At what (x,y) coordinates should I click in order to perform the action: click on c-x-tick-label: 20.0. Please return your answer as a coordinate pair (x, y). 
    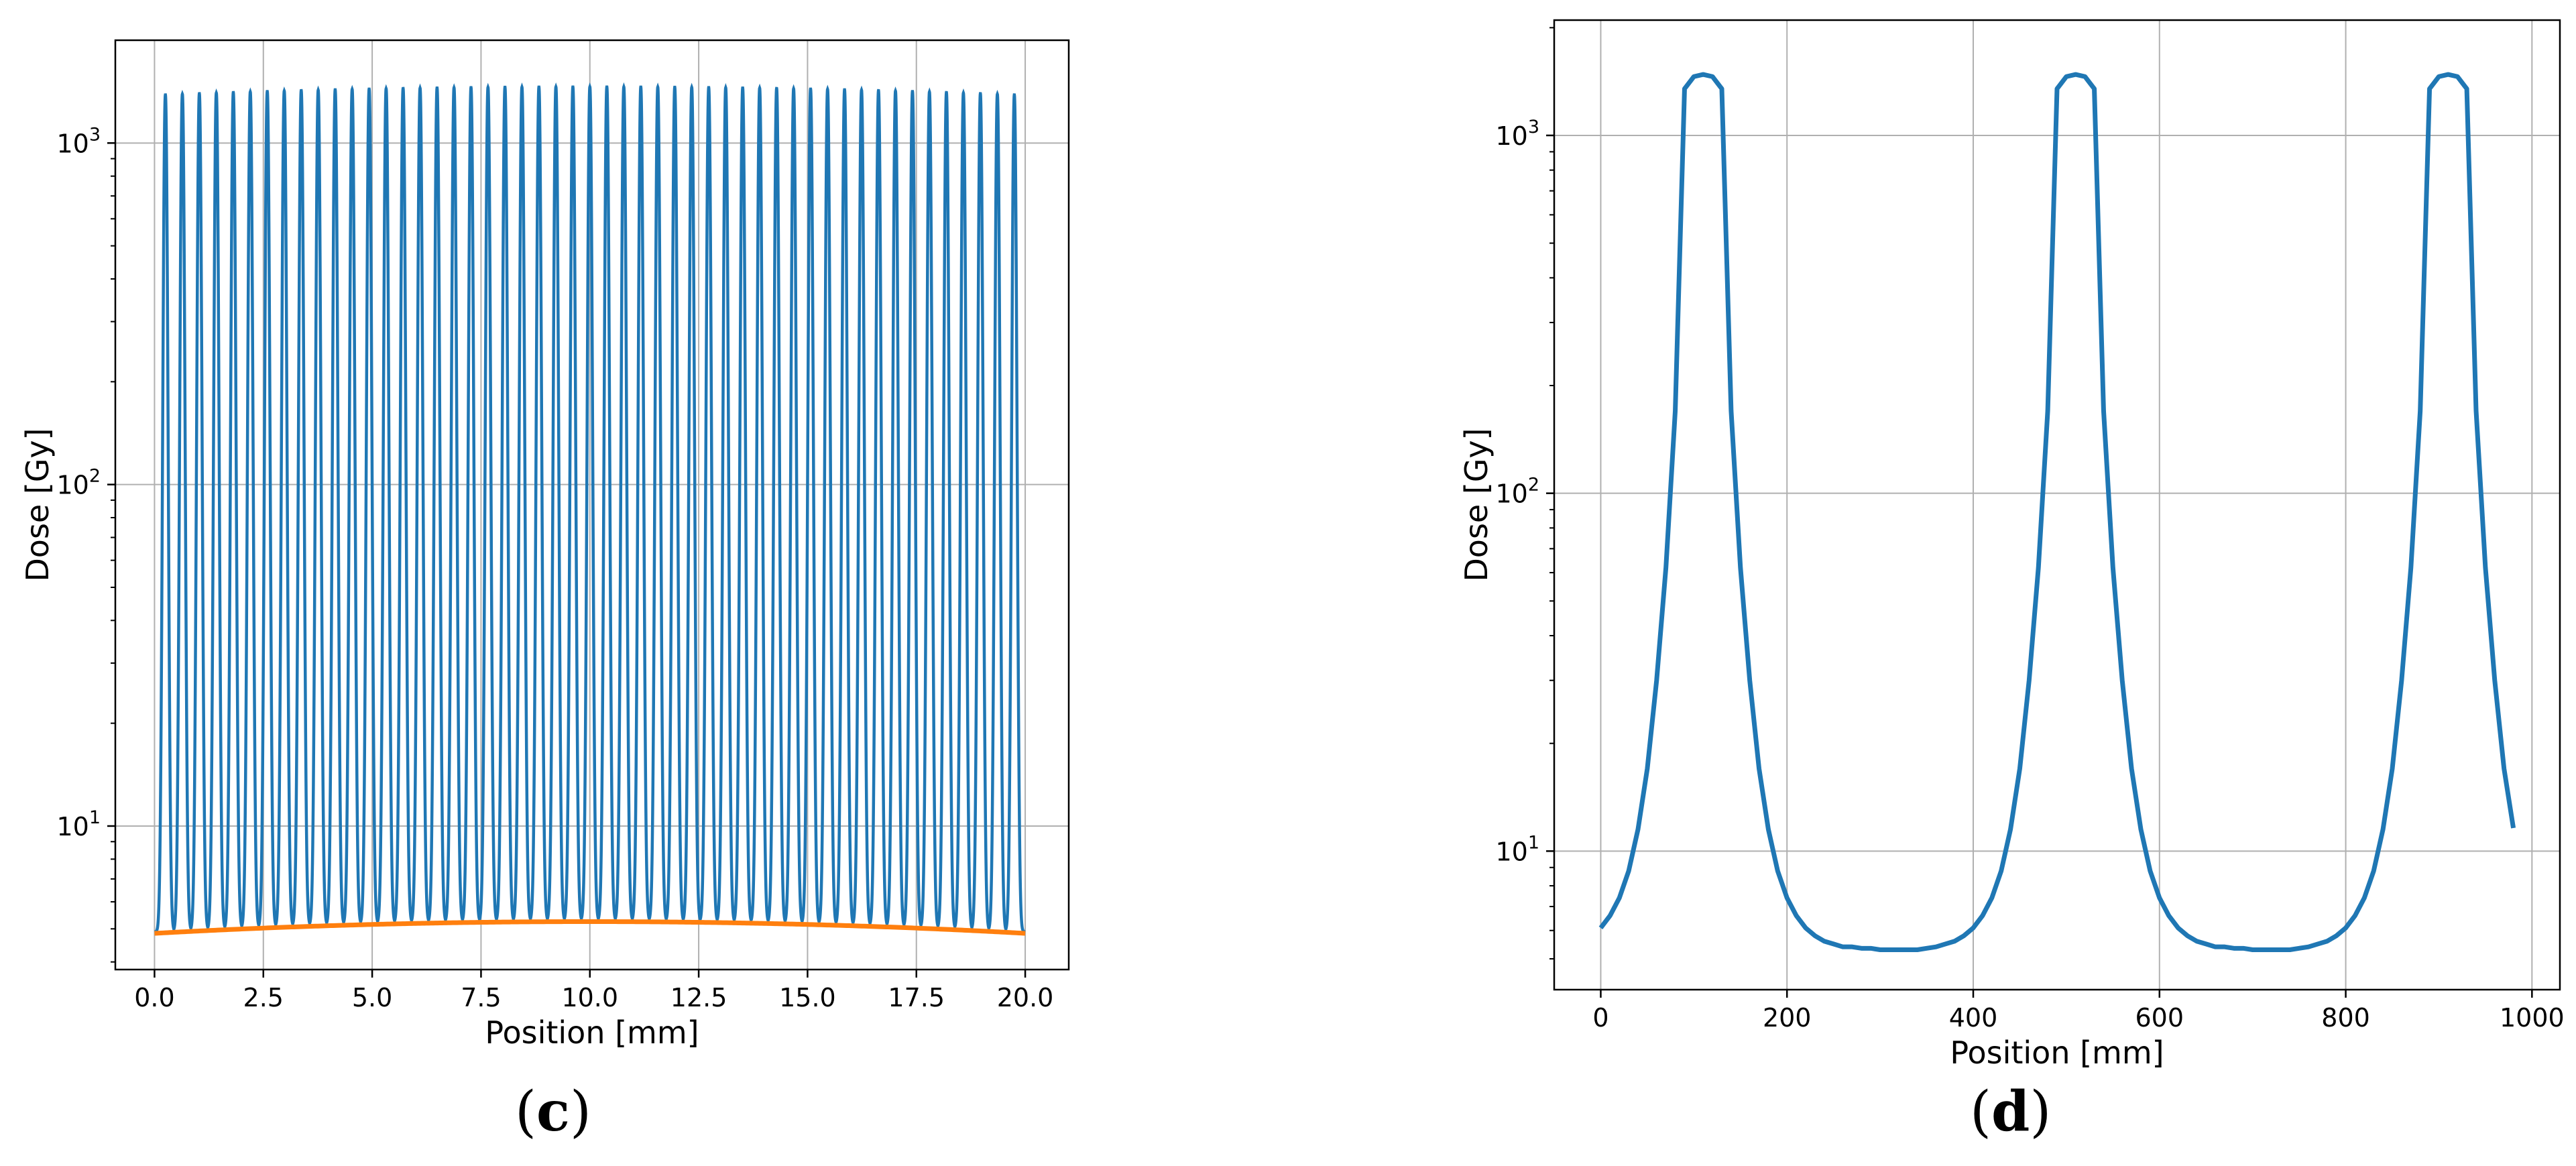
    Looking at the image, I should click on (1025, 997).